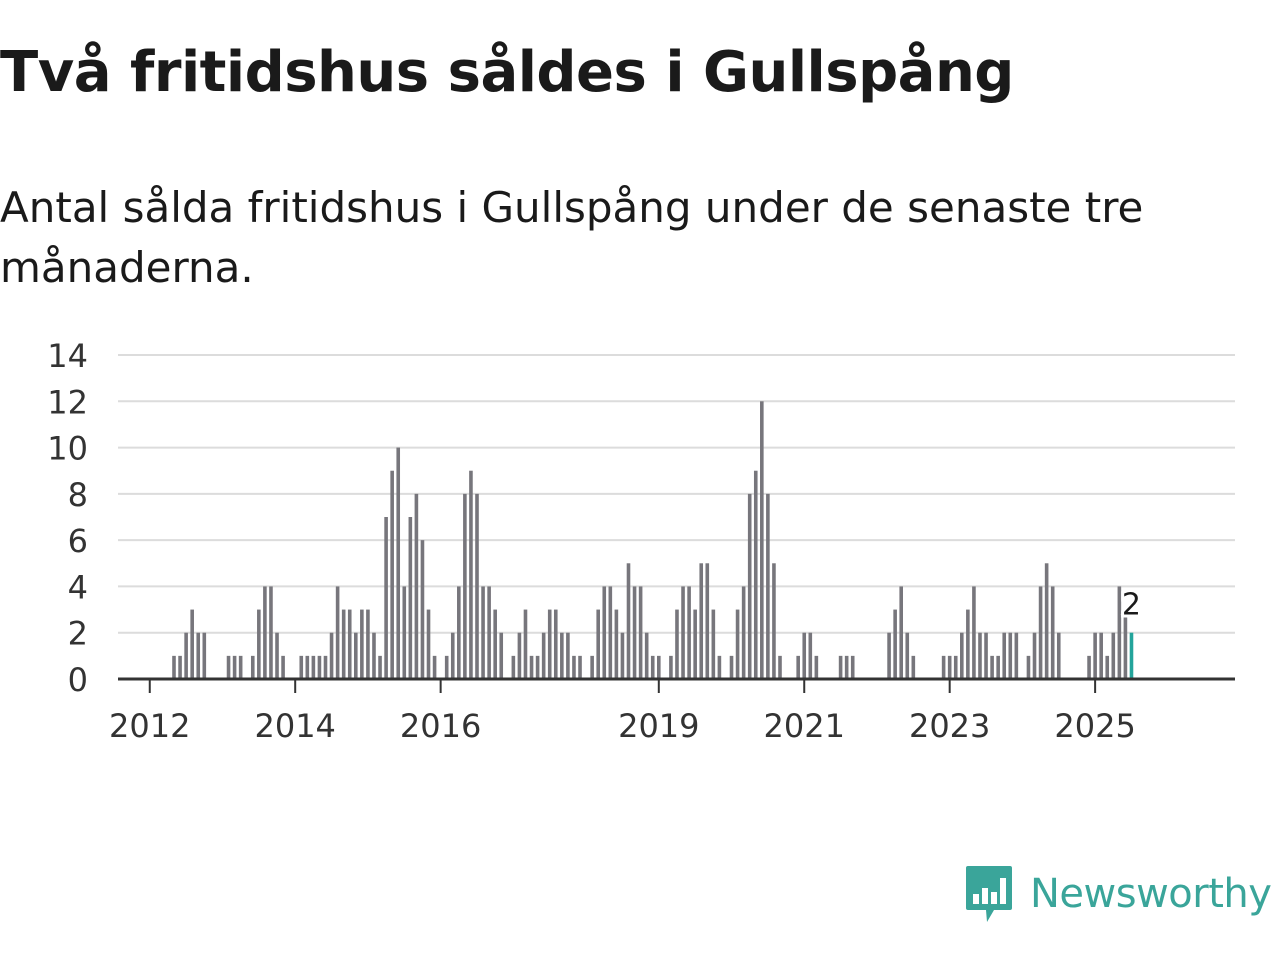  I want to click on x-axis-ticks: 2012 2014 2016 2019 2021 2023 2025, so click(622, 712).